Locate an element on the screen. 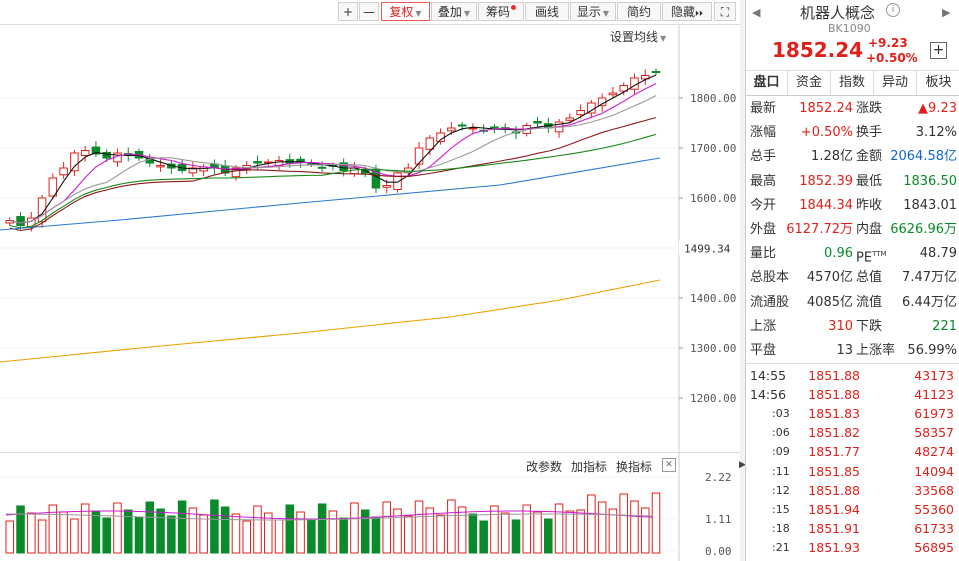 The width and height of the screenshot is (959, 561). panel-tabs: 盘口 资金 指数 异动 板块 is located at coordinates (852, 83).